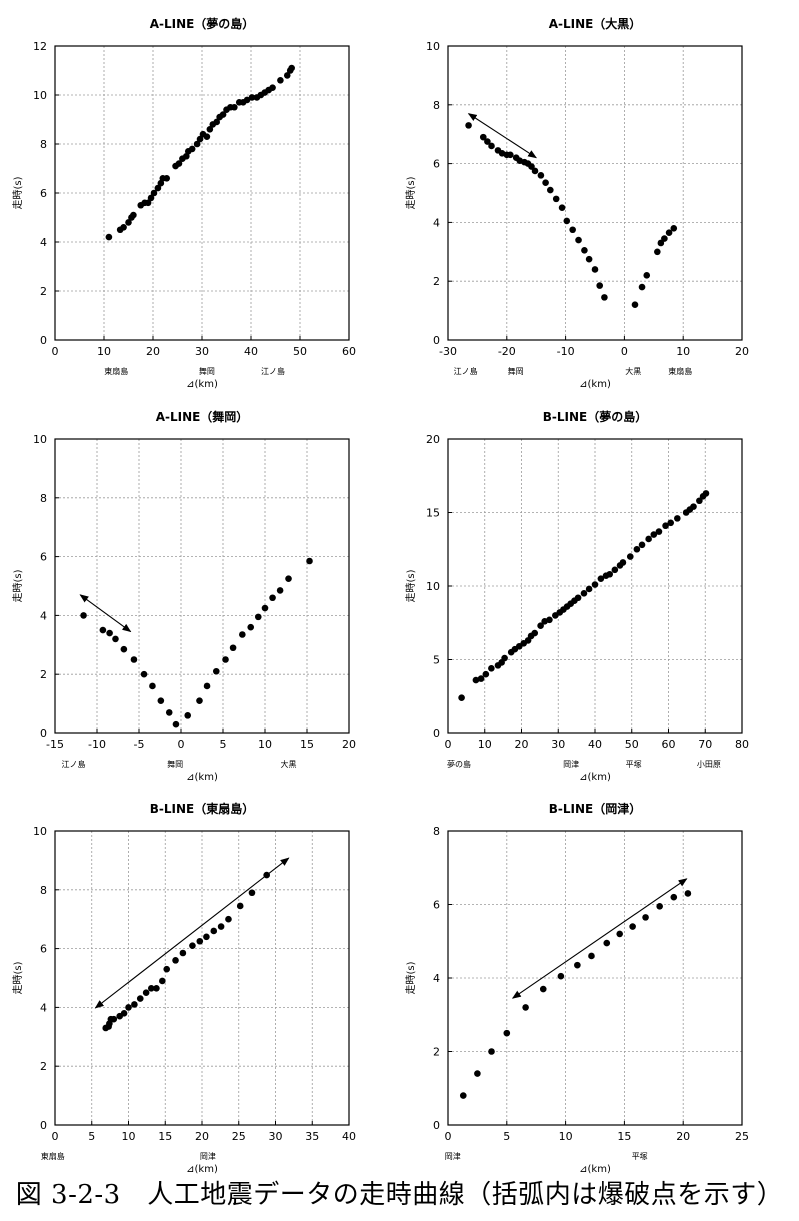 Image resolution: width=799 pixels, height=1221 pixels. Describe the element at coordinates (433, 513) in the screenshot. I see `y-tick-label: 15` at that location.